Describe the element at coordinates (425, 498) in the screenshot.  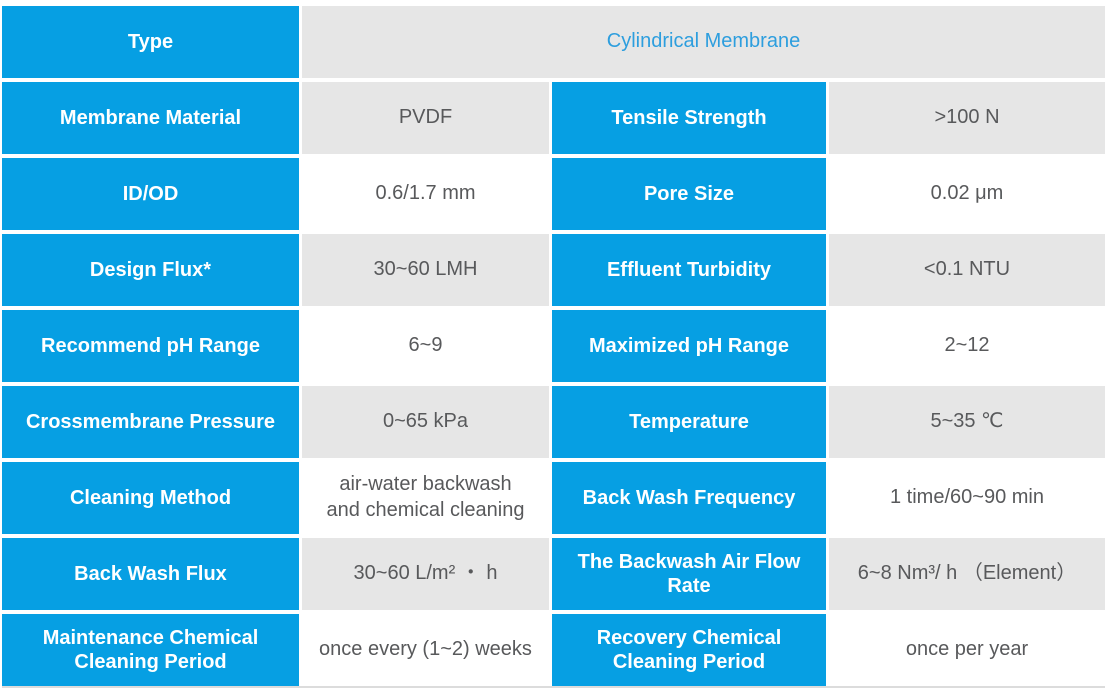
I see `spec-value-cleaning-method: air-water backwash and chemical cleaning` at that location.